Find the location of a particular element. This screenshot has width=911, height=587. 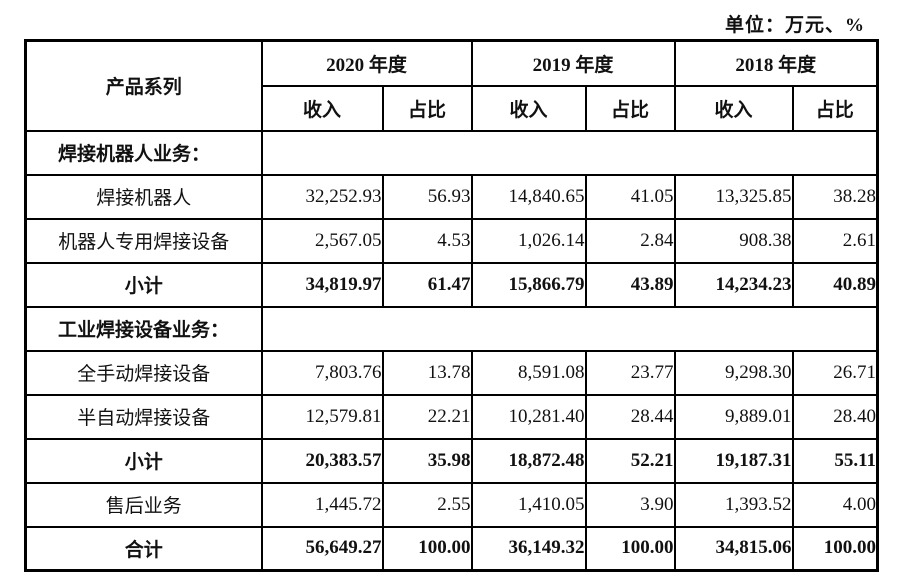

header-row-years: 产品系列 2020 年度 2019 年度 2018 年度 is located at coordinates (451, 85).